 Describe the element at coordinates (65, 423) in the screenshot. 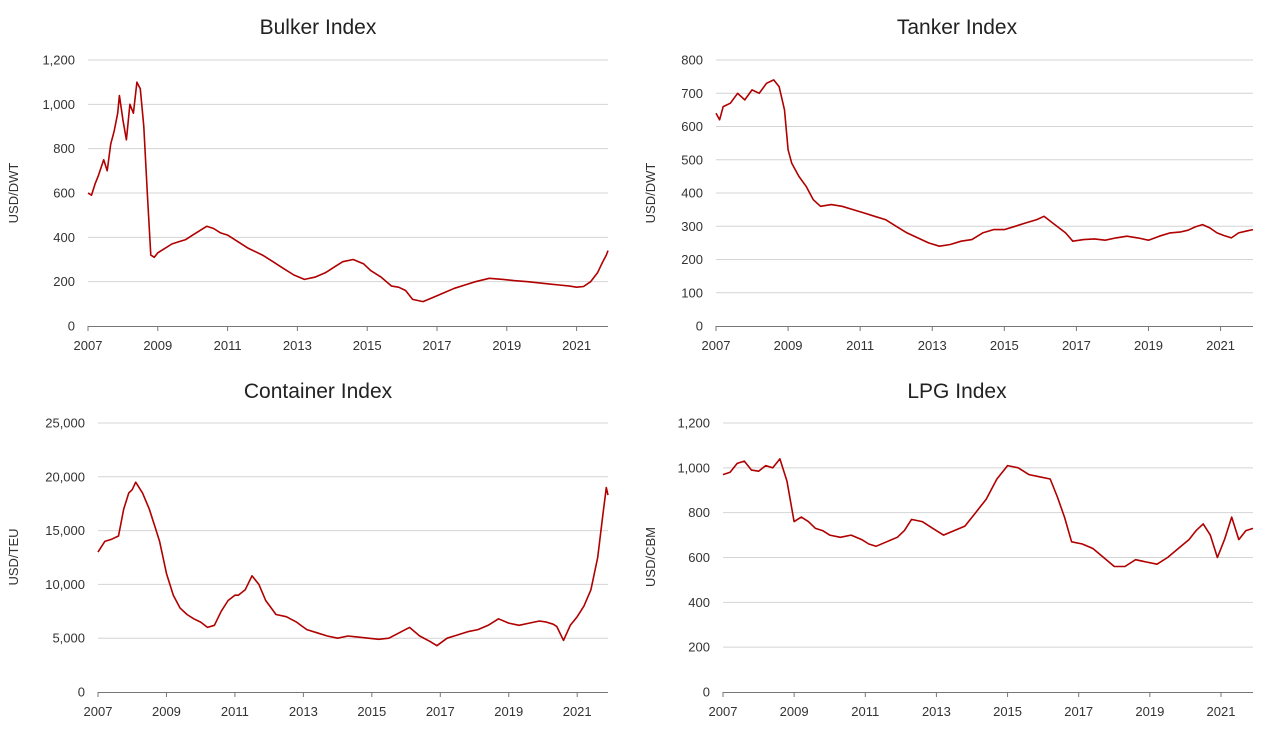

I see `y-tick-label: 25,000` at that location.